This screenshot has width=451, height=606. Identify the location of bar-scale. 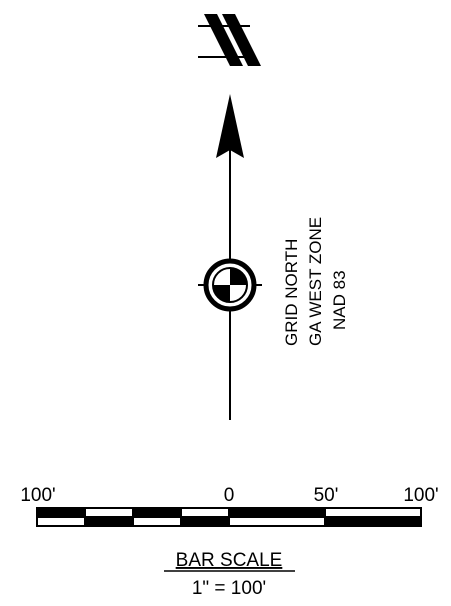
(229, 517).